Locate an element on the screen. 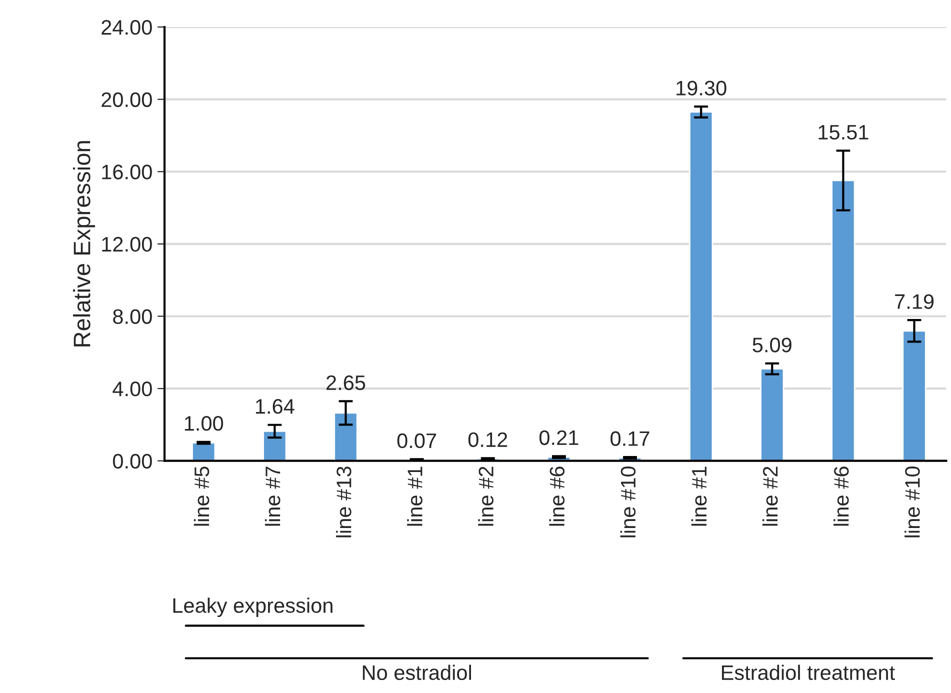 This screenshot has width=951, height=693. data-label: 5.09 is located at coordinates (772, 345).